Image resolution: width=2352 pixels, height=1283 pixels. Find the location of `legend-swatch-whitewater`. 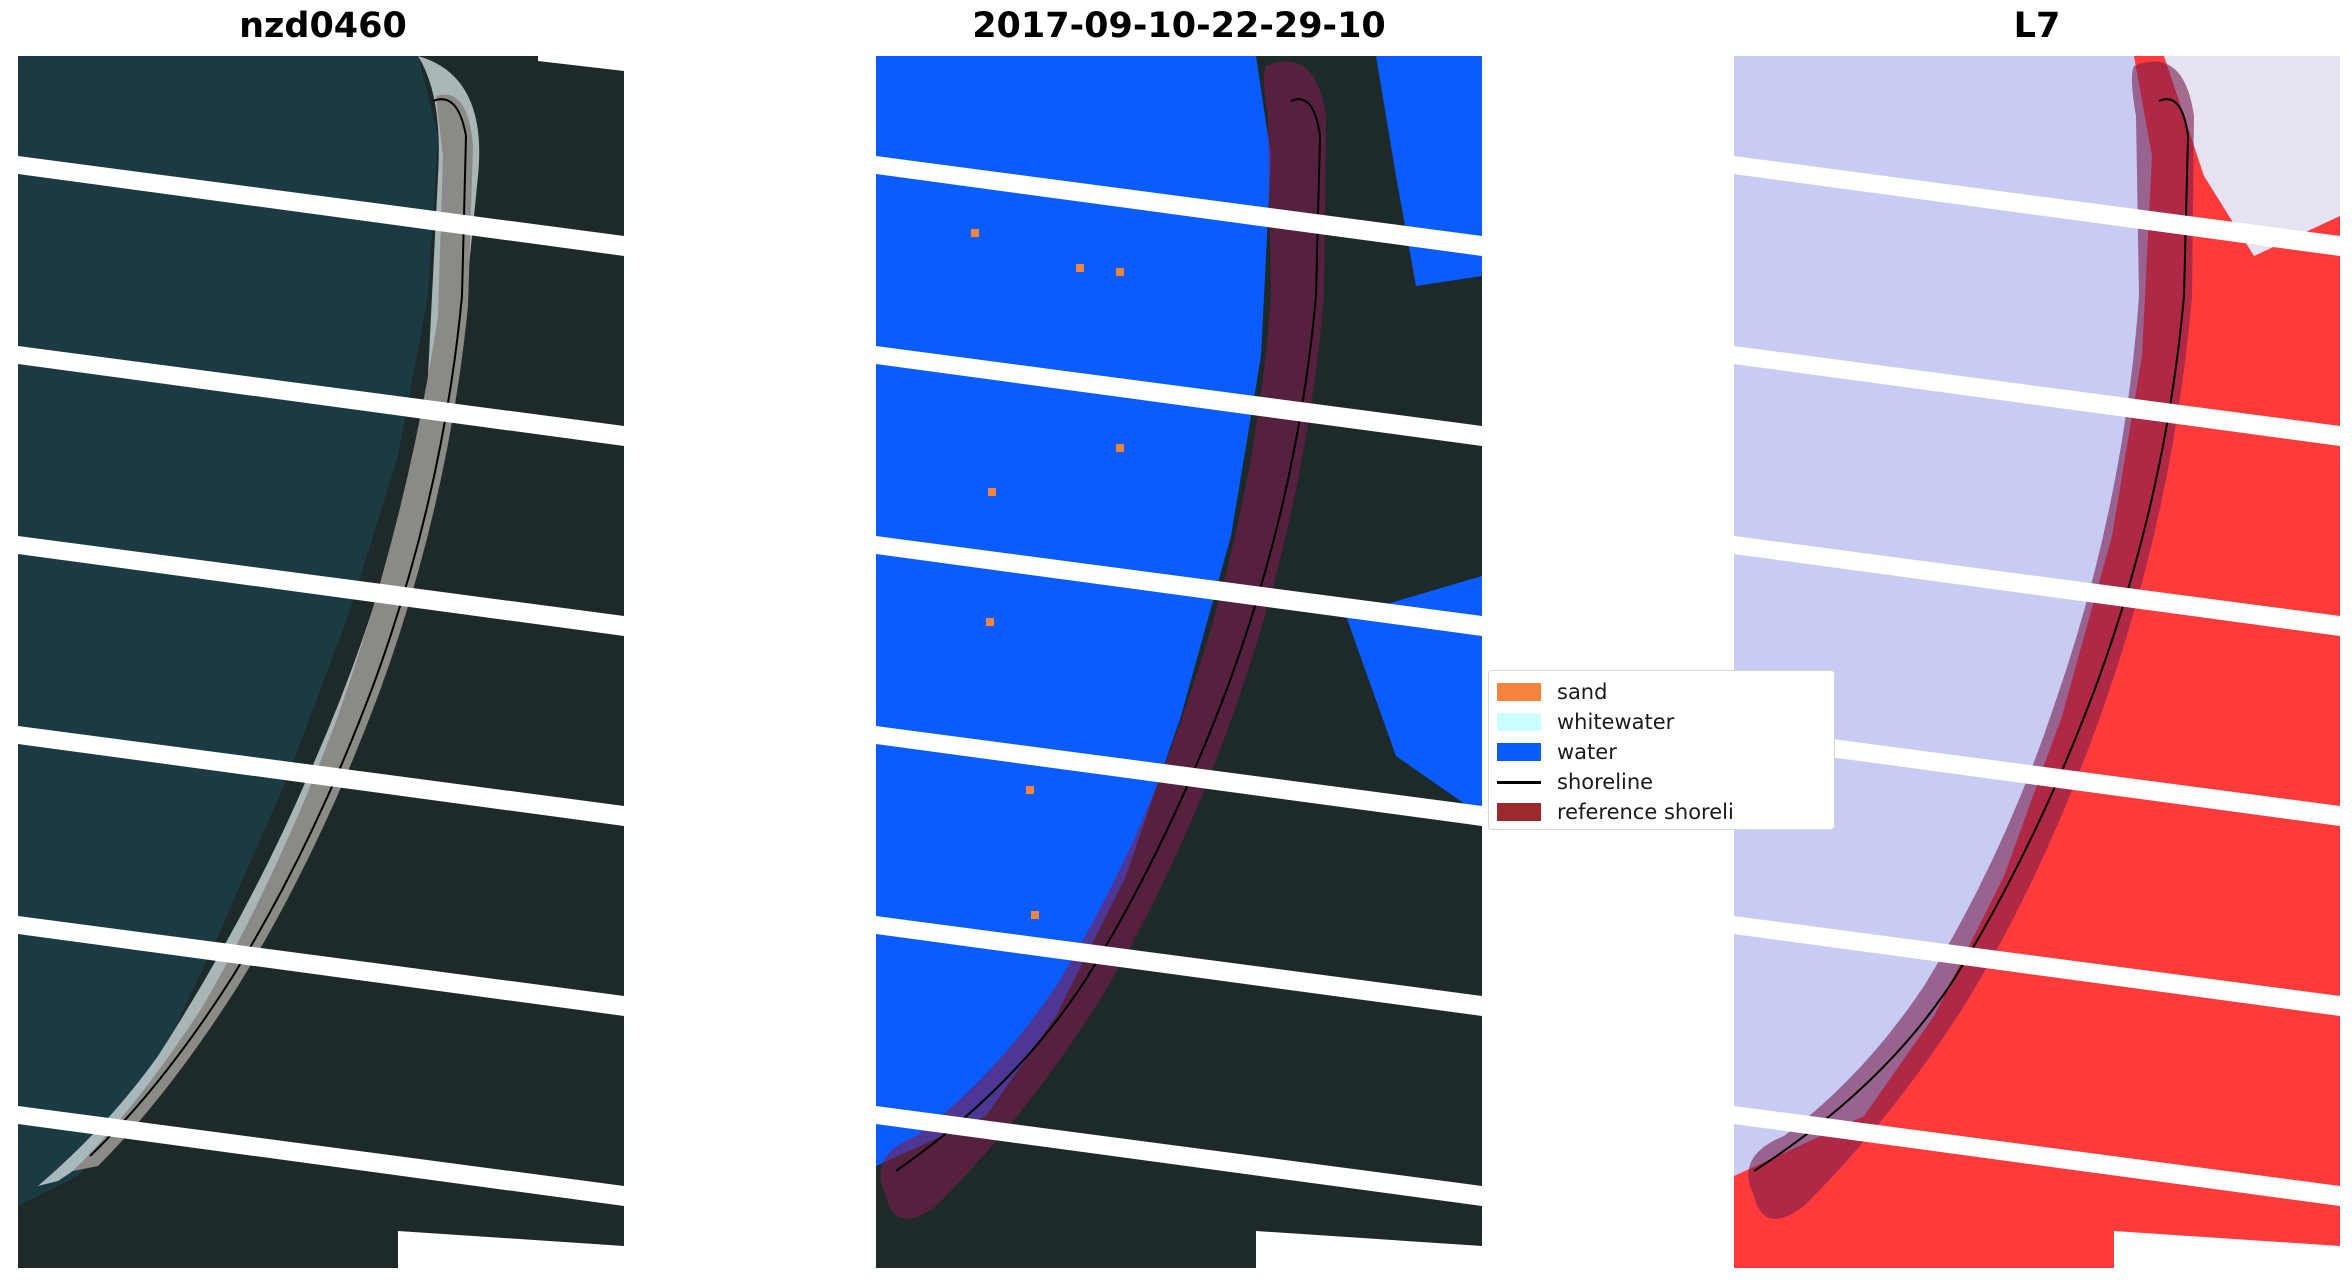

legend-swatch-whitewater is located at coordinates (1519, 722).